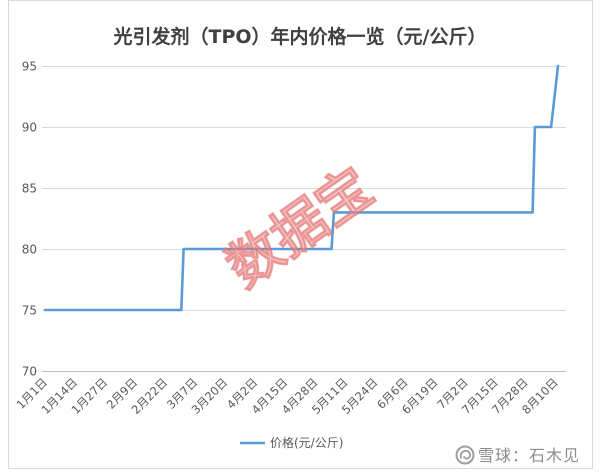 The height and width of the screenshot is (472, 601). What do you see at coordinates (529, 455) in the screenshot?
I see `source-text: 雪球：石木见` at bounding box center [529, 455].